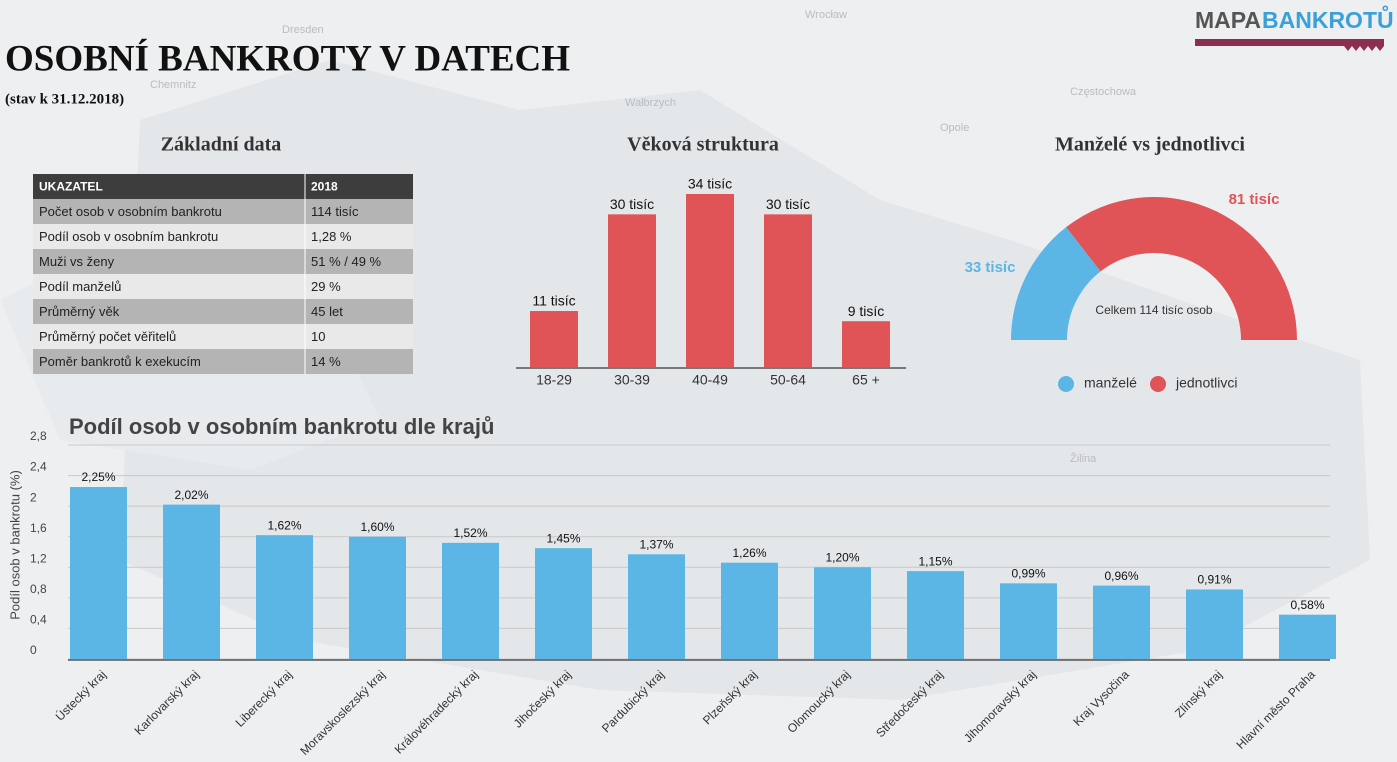  I want to click on map-label: Žilina, so click(1083, 458).